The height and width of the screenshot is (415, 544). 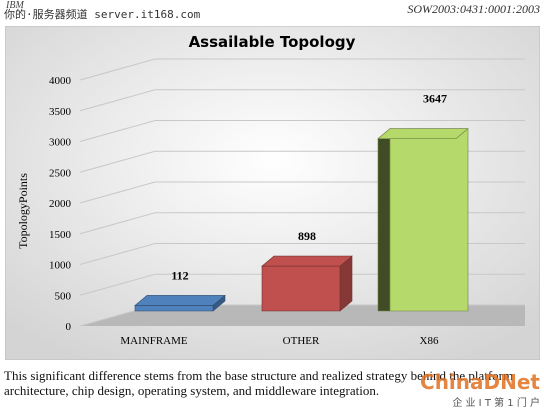 What do you see at coordinates (63, 296) in the screenshot?
I see `y-tick-label: 500` at bounding box center [63, 296].